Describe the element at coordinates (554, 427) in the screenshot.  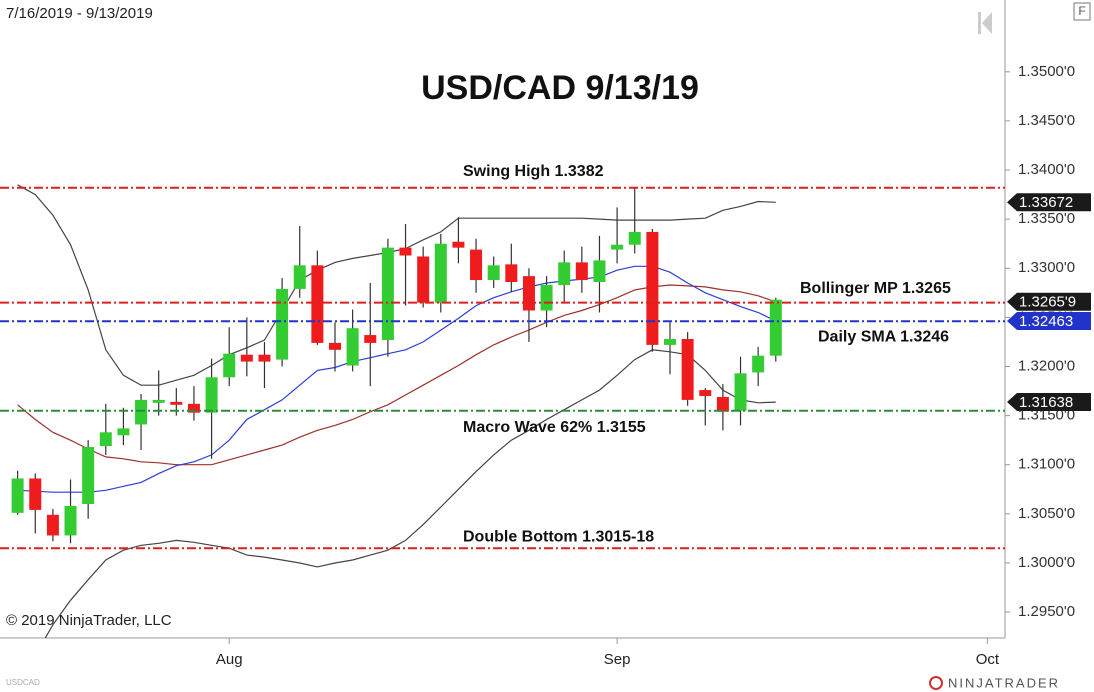
I see `level-label: Macro Wave 62% 1.3155` at that location.